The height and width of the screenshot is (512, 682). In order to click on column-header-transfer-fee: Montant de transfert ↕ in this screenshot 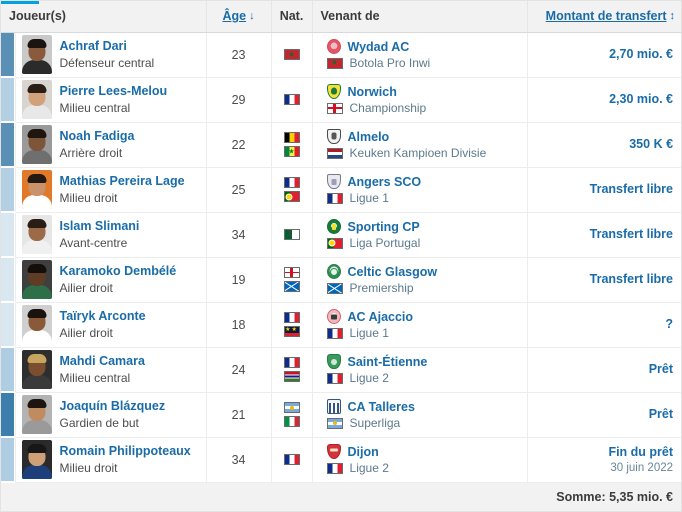, I will do `click(604, 17)`.